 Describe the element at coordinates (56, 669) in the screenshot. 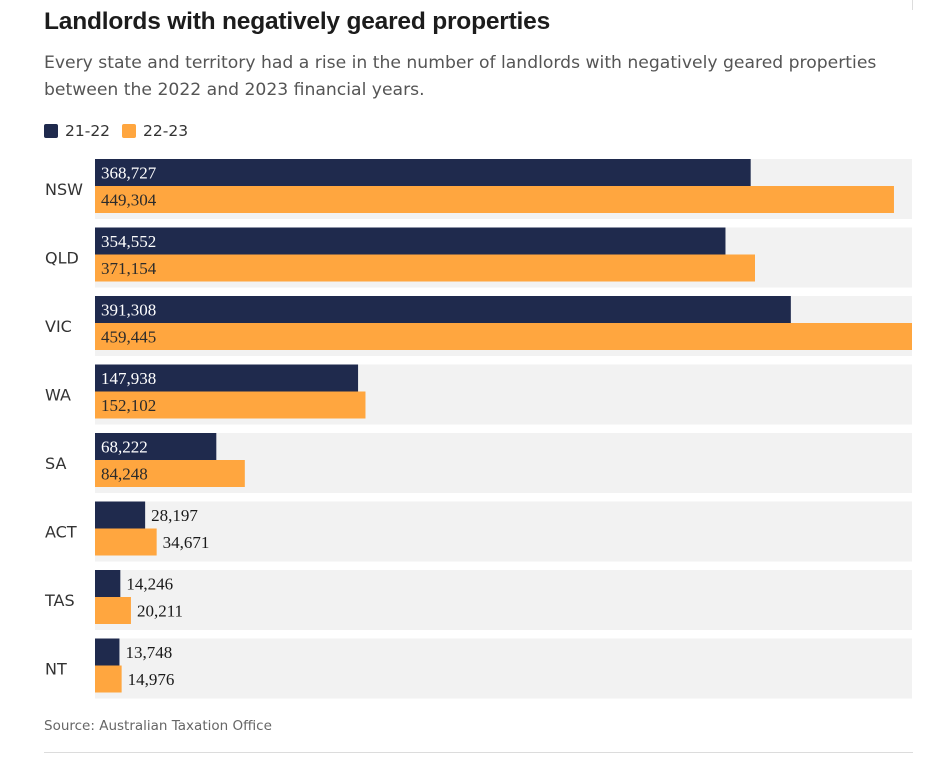

I see `category-label-nt: NT` at that location.